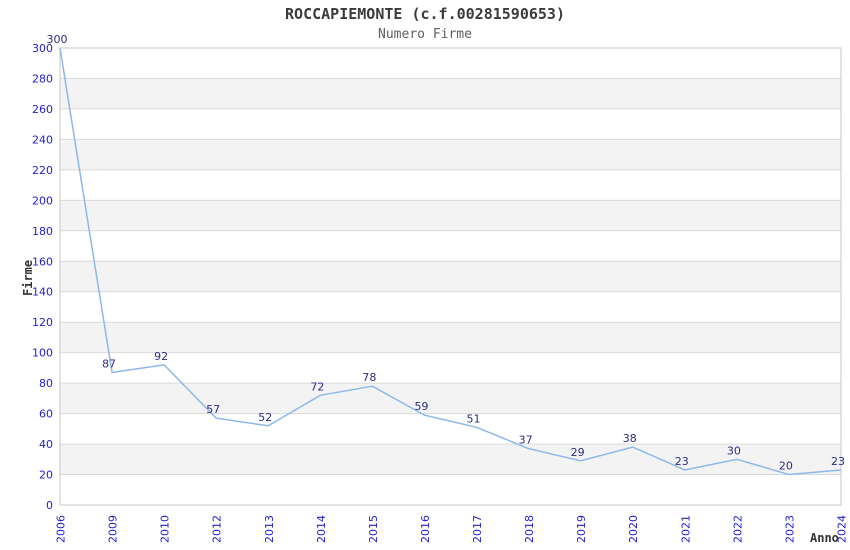 Image resolution: width=850 pixels, height=550 pixels. Describe the element at coordinates (824, 538) in the screenshot. I see `x-axis-title: Anno` at that location.